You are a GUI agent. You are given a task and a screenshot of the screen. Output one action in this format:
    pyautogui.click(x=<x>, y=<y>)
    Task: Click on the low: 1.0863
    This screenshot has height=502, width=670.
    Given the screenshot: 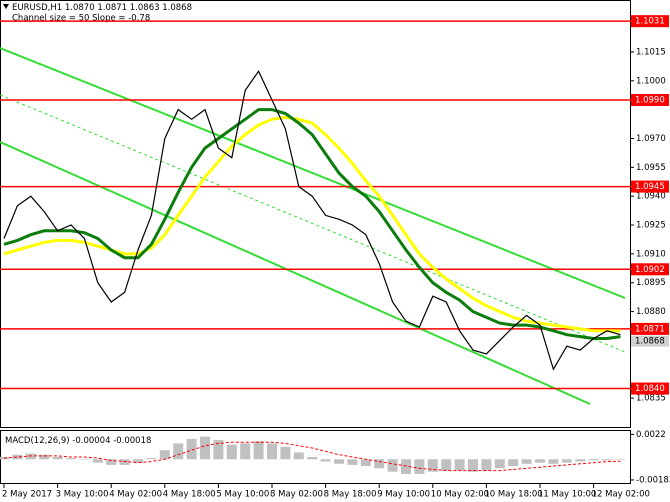 What is the action you would take?
    pyautogui.click(x=145, y=8)
    